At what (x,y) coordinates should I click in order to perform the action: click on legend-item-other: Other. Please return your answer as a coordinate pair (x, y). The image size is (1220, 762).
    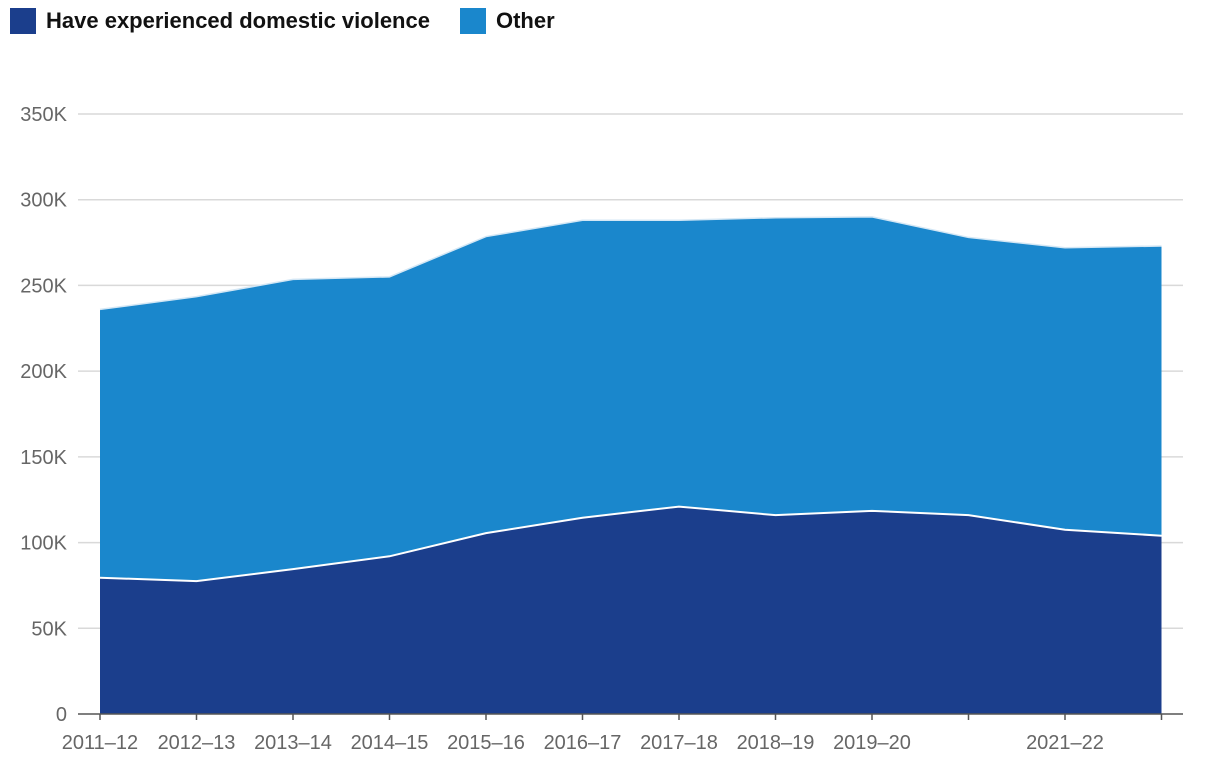
    Looking at the image, I should click on (507, 21).